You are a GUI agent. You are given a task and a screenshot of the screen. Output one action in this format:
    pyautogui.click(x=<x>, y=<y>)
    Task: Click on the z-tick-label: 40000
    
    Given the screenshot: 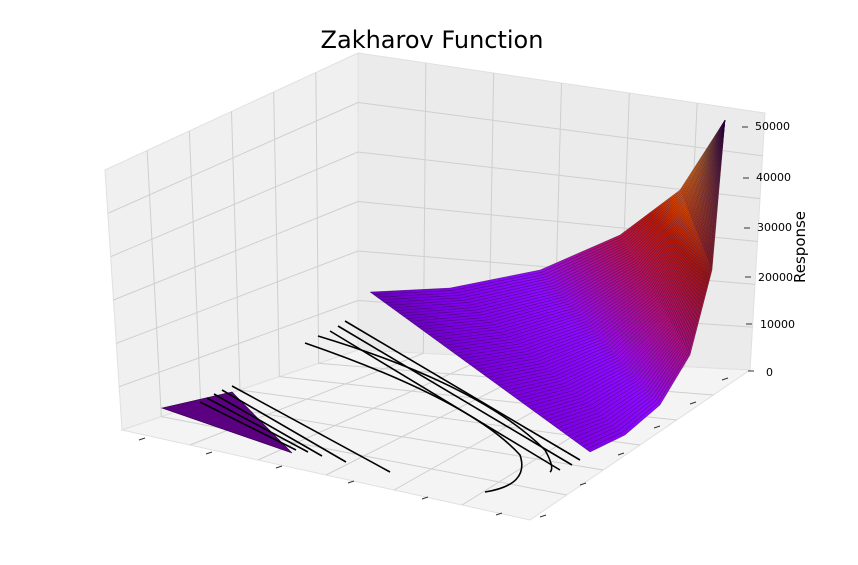 What is the action you would take?
    pyautogui.click(x=773, y=177)
    